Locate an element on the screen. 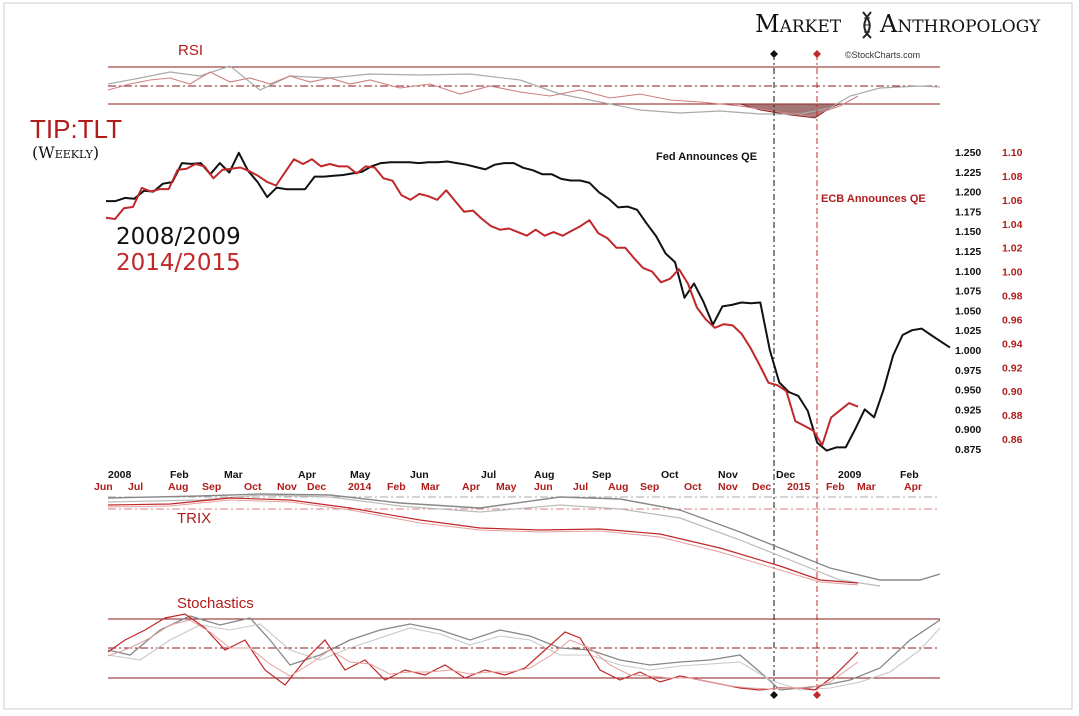 The height and width of the screenshot is (716, 1079). stockcharts-credit: ©StockCharts.com is located at coordinates (882, 55).